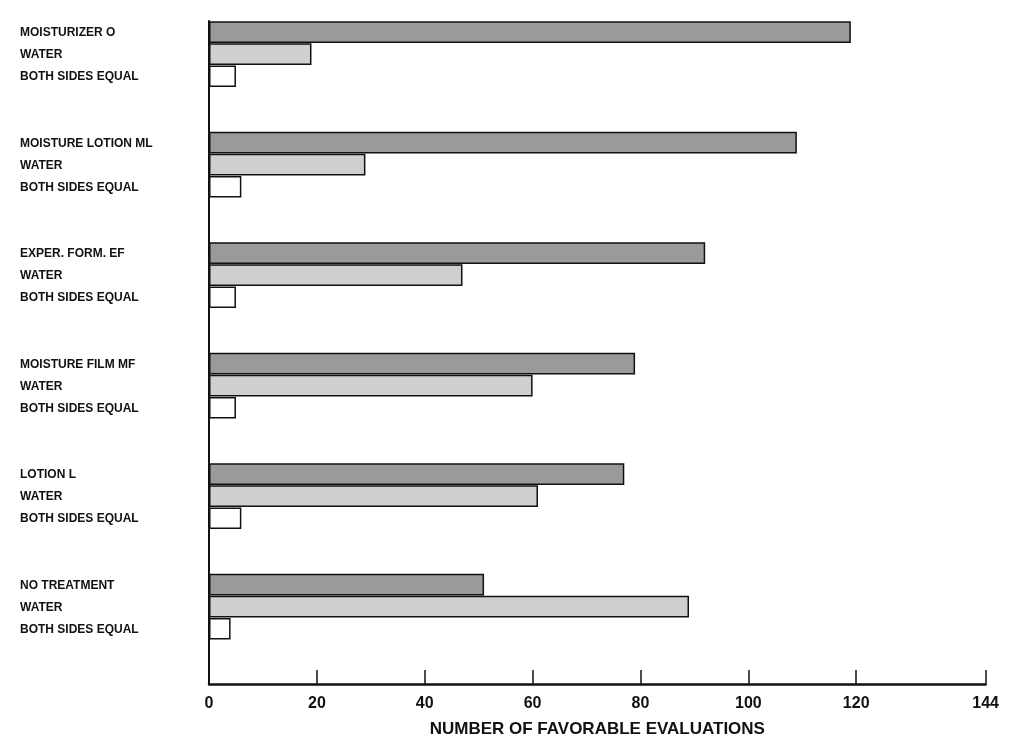  What do you see at coordinates (209, 702) in the screenshot?
I see `x-tick-label: 0` at bounding box center [209, 702].